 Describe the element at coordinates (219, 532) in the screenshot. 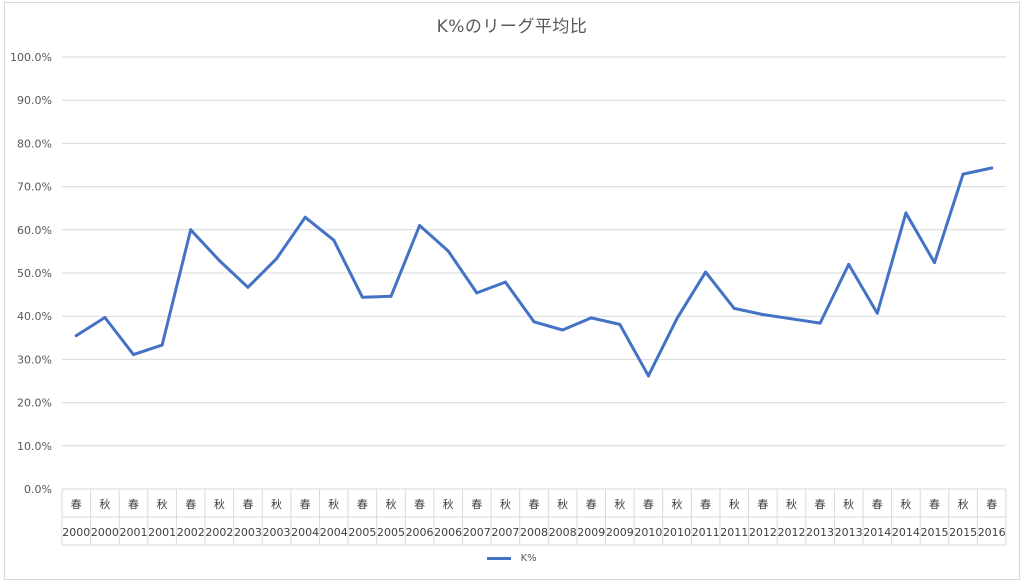

I see `x-year-label: 2002` at that location.